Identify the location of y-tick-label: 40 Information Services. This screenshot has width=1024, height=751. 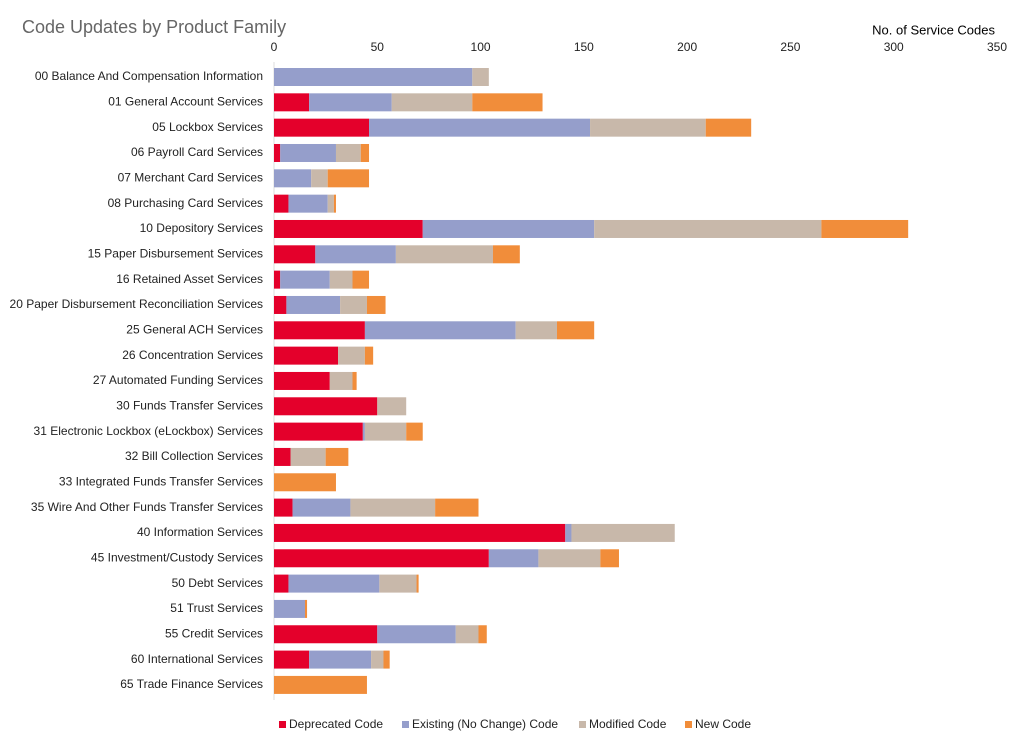
(200, 532).